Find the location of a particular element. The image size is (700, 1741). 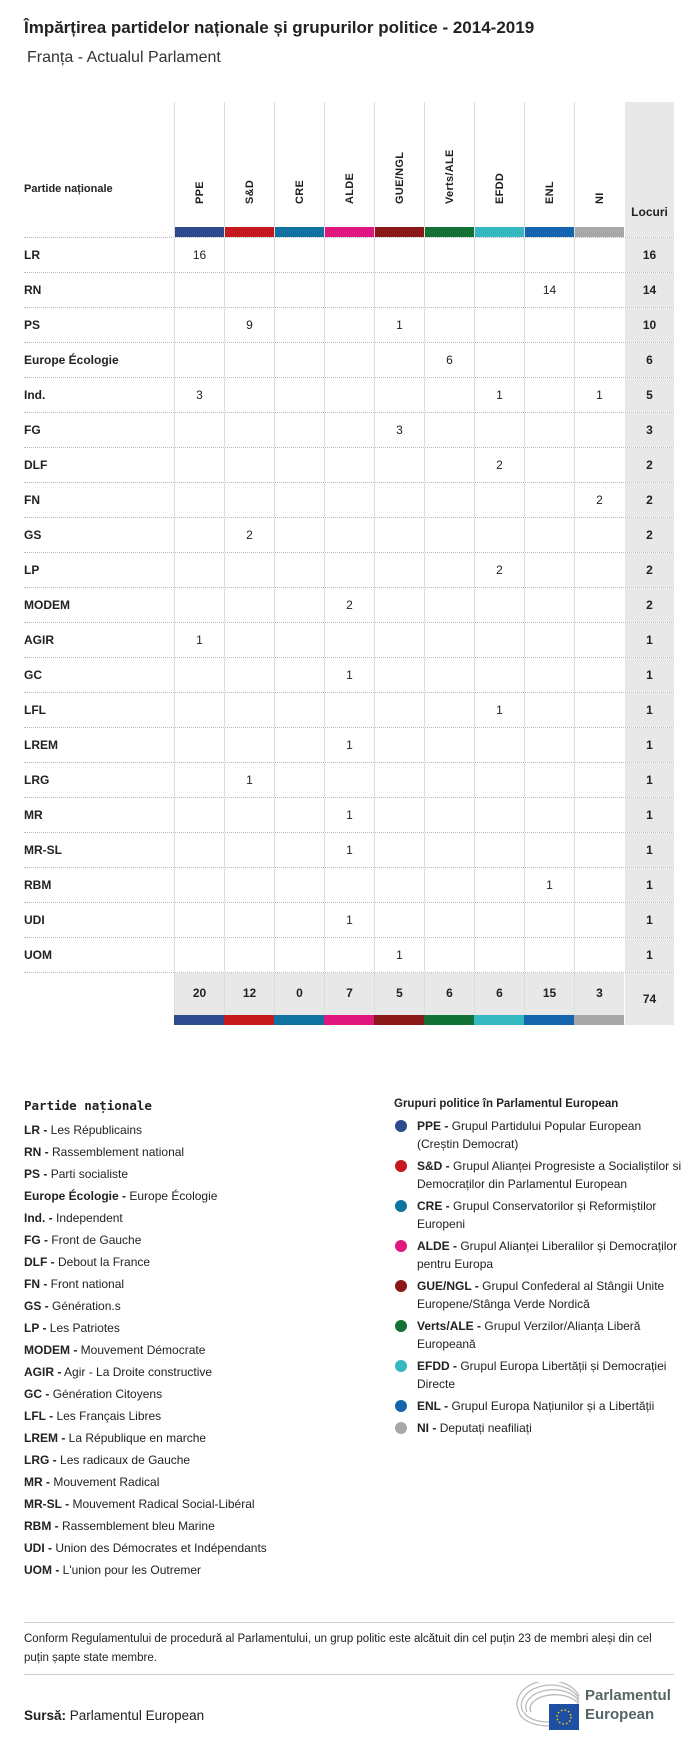

group-total: 12 is located at coordinates (249, 994).